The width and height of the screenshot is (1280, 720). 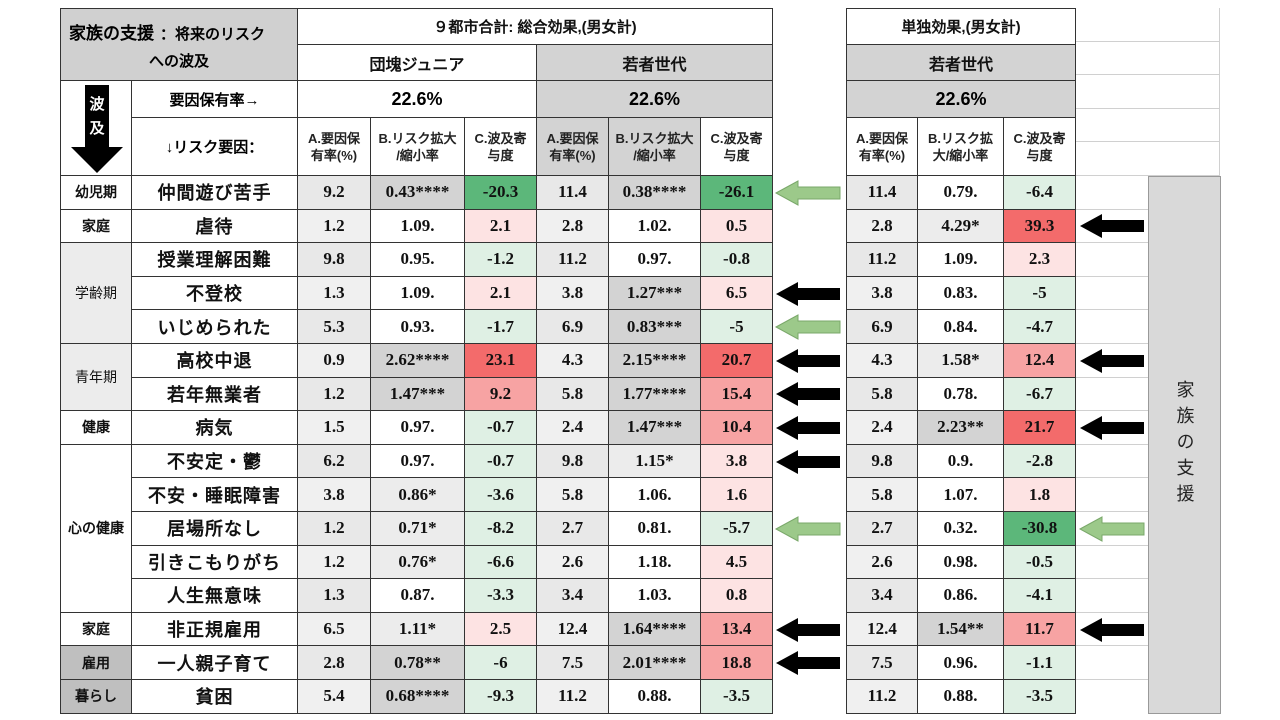 What do you see at coordinates (961, 26) in the screenshot?
I see `group-header-single: 単独効果,(男女計)` at bounding box center [961, 26].